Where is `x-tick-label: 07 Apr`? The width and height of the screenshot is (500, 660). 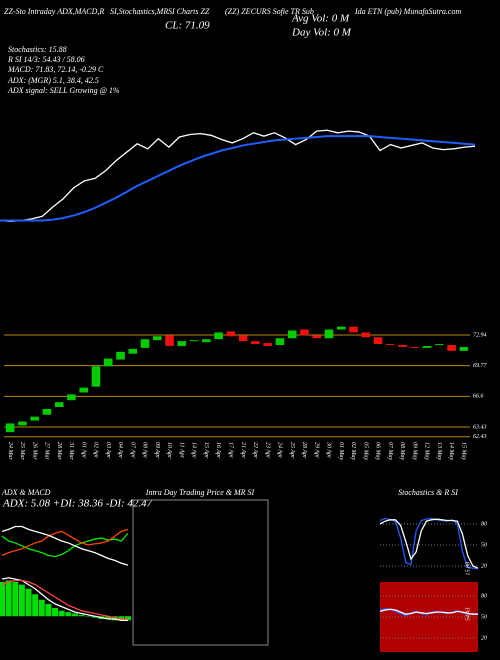 x-tick-label: 07 Apr is located at coordinates (132, 450).